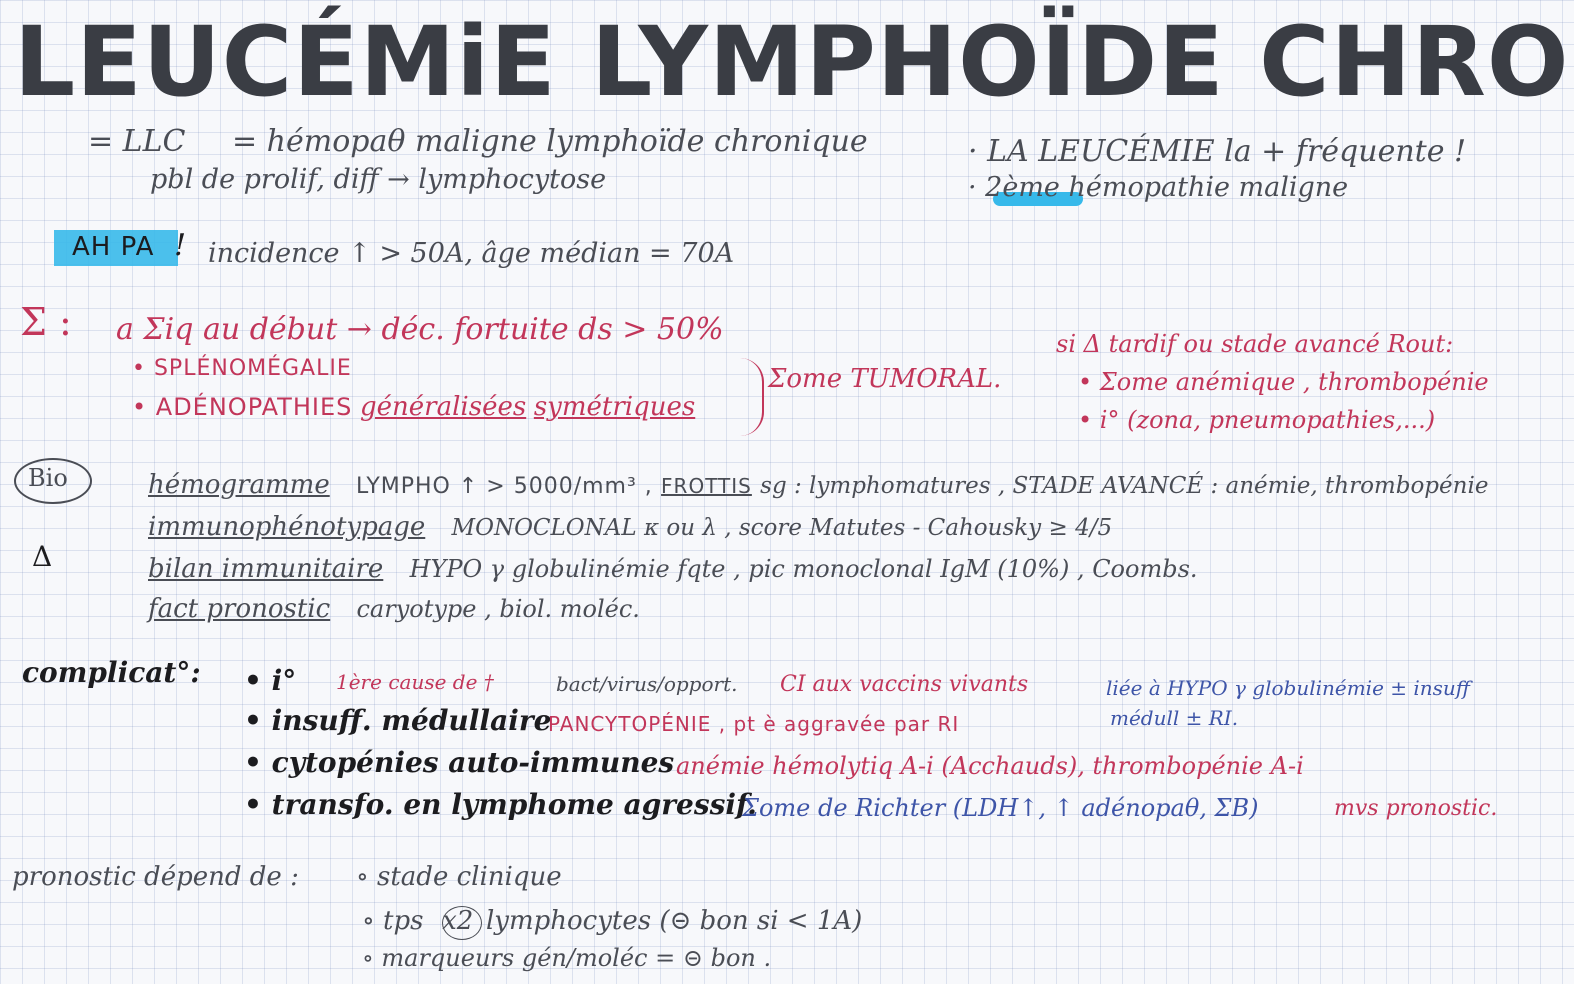  Describe the element at coordinates (1288, 688) in the screenshot. I see `compl-infection-cause-1: liée à HYPO γ globulinémie ± insuff` at that location.